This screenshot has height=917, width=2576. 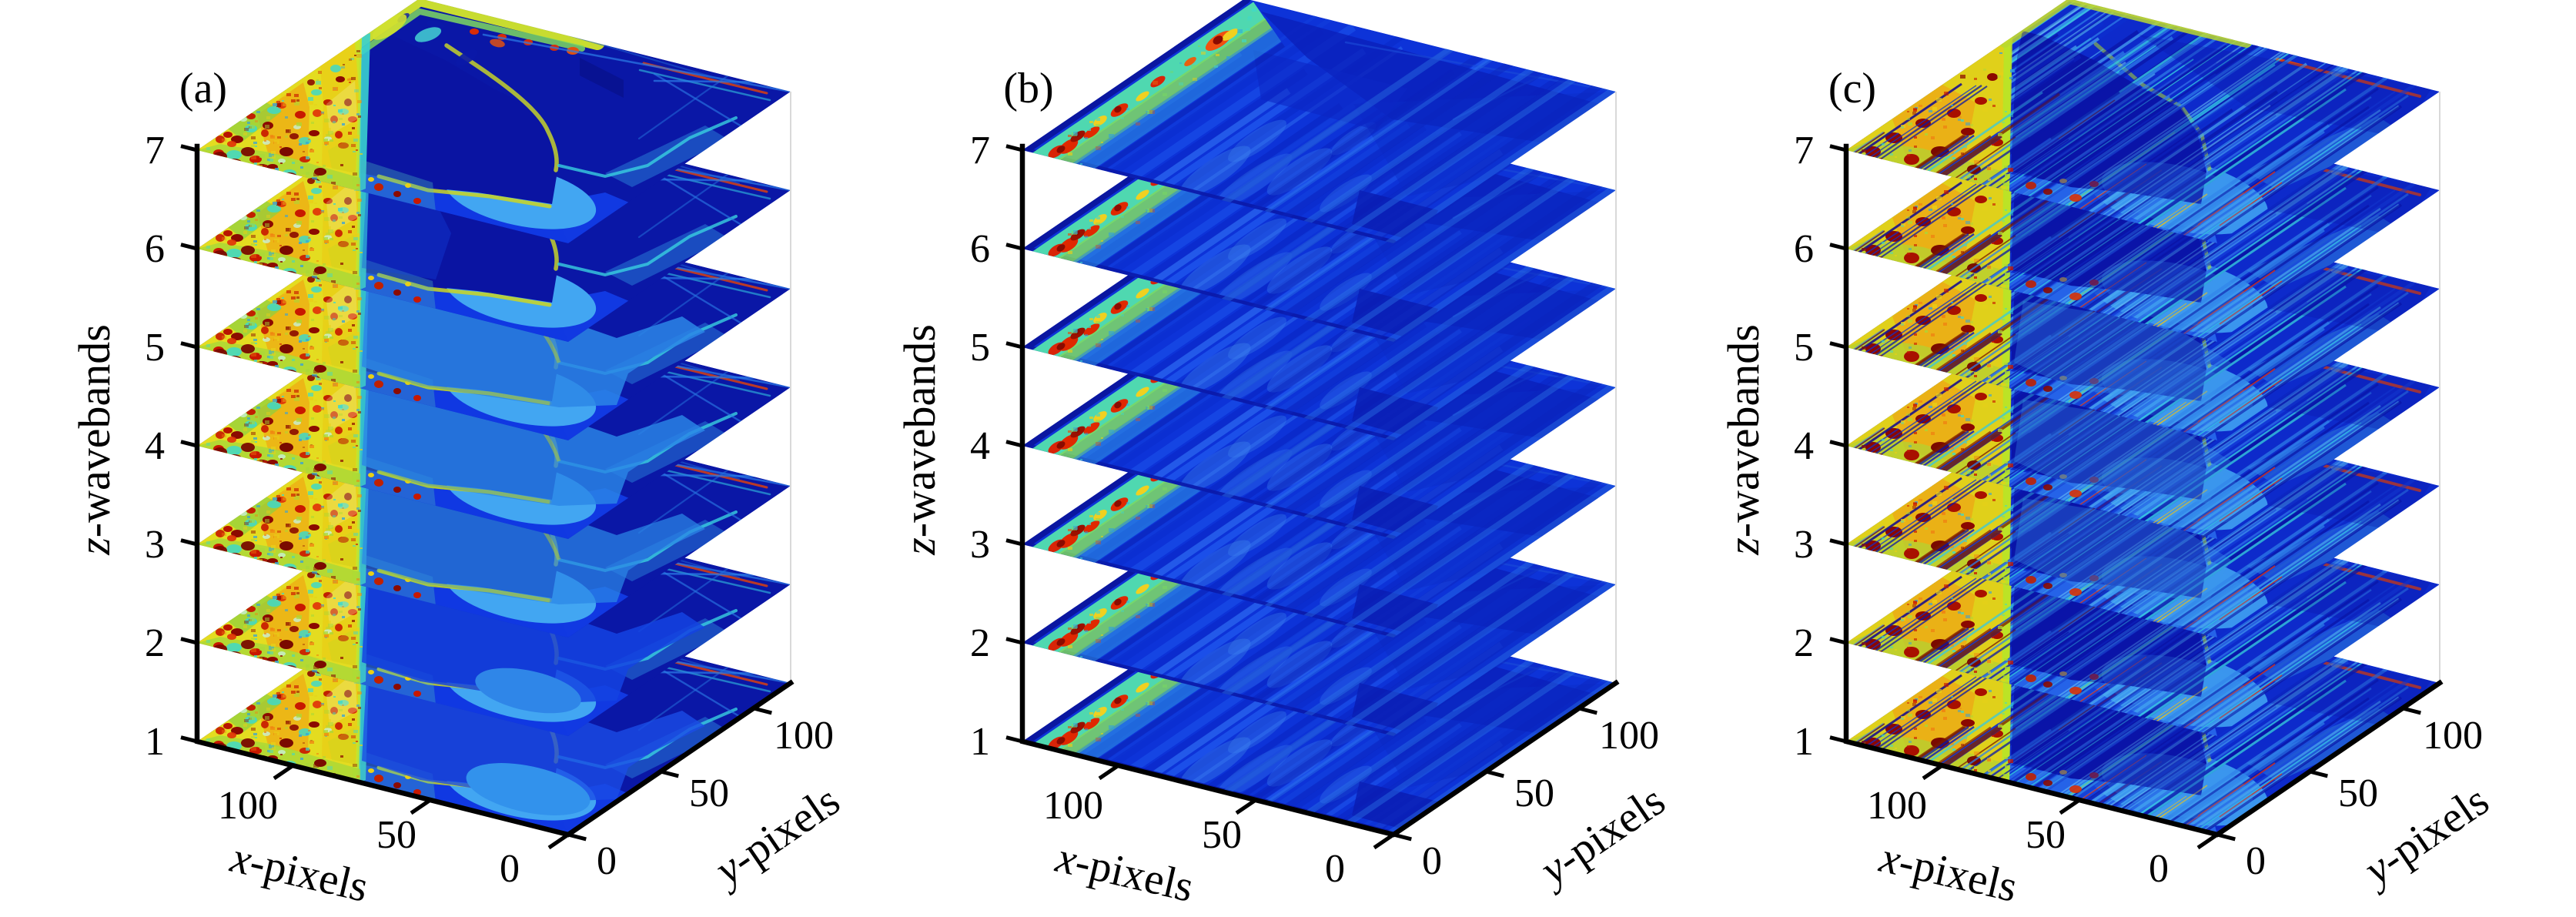 I want to click on svg-text: (c), so click(x=1852, y=88).